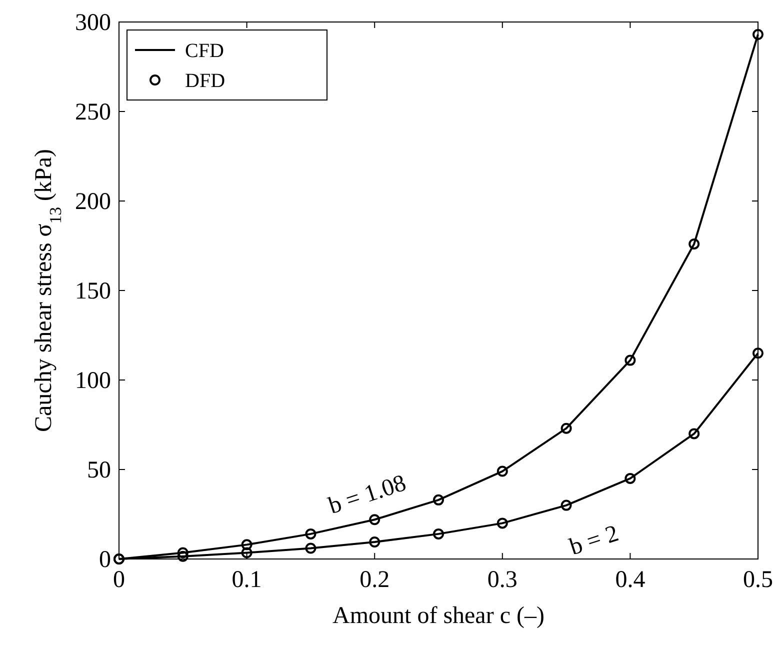 The image size is (778, 648). I want to click on y-tick-label: 150, so click(93, 291).